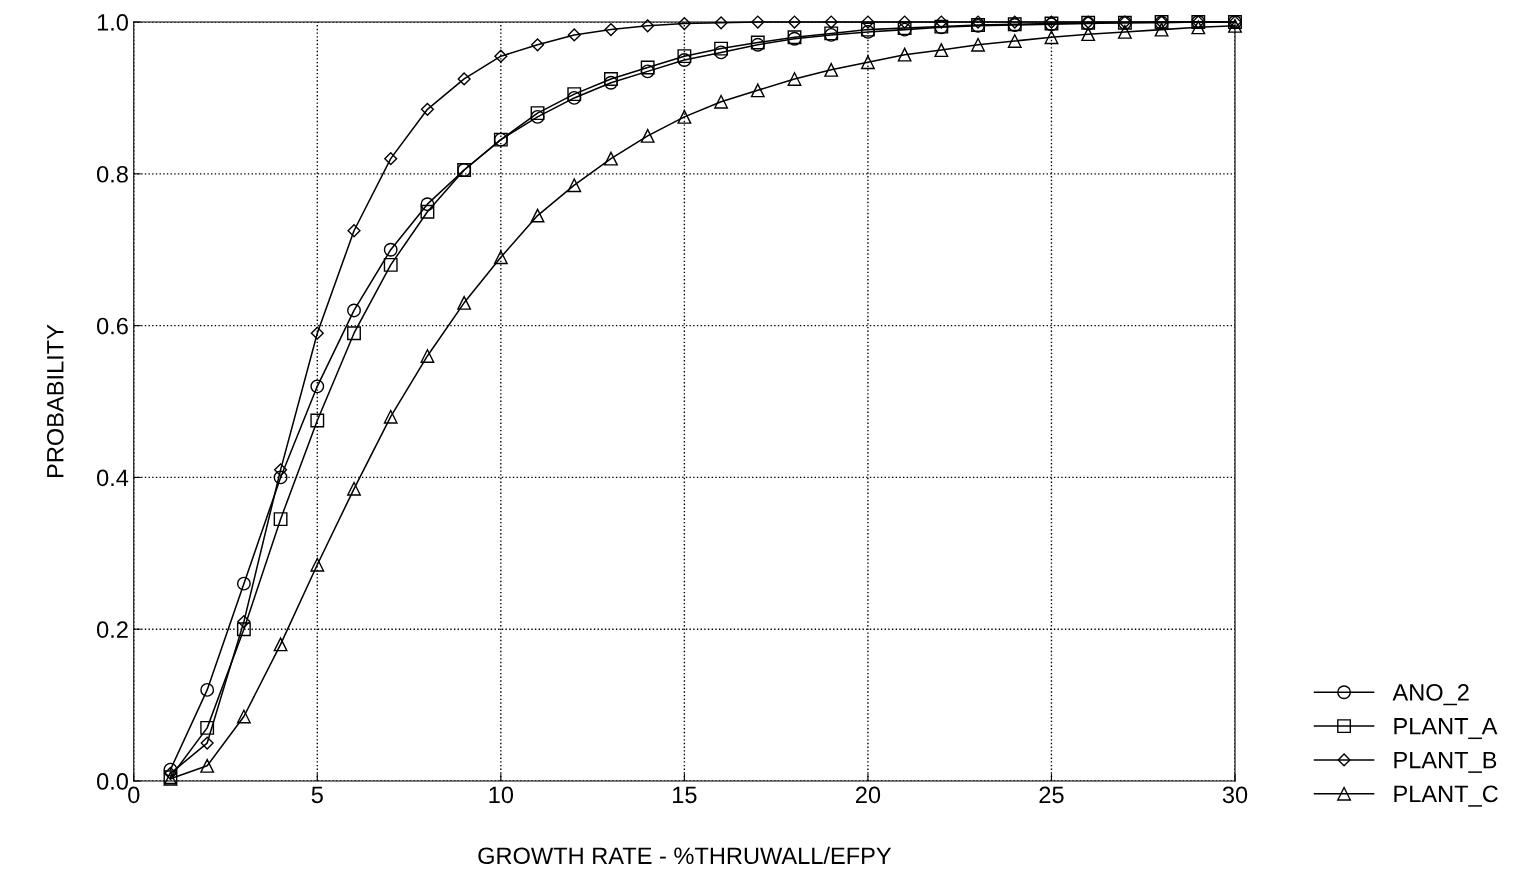 The image size is (1520, 881). What do you see at coordinates (112, 629) in the screenshot?
I see `y-tick-label: 0.2` at bounding box center [112, 629].